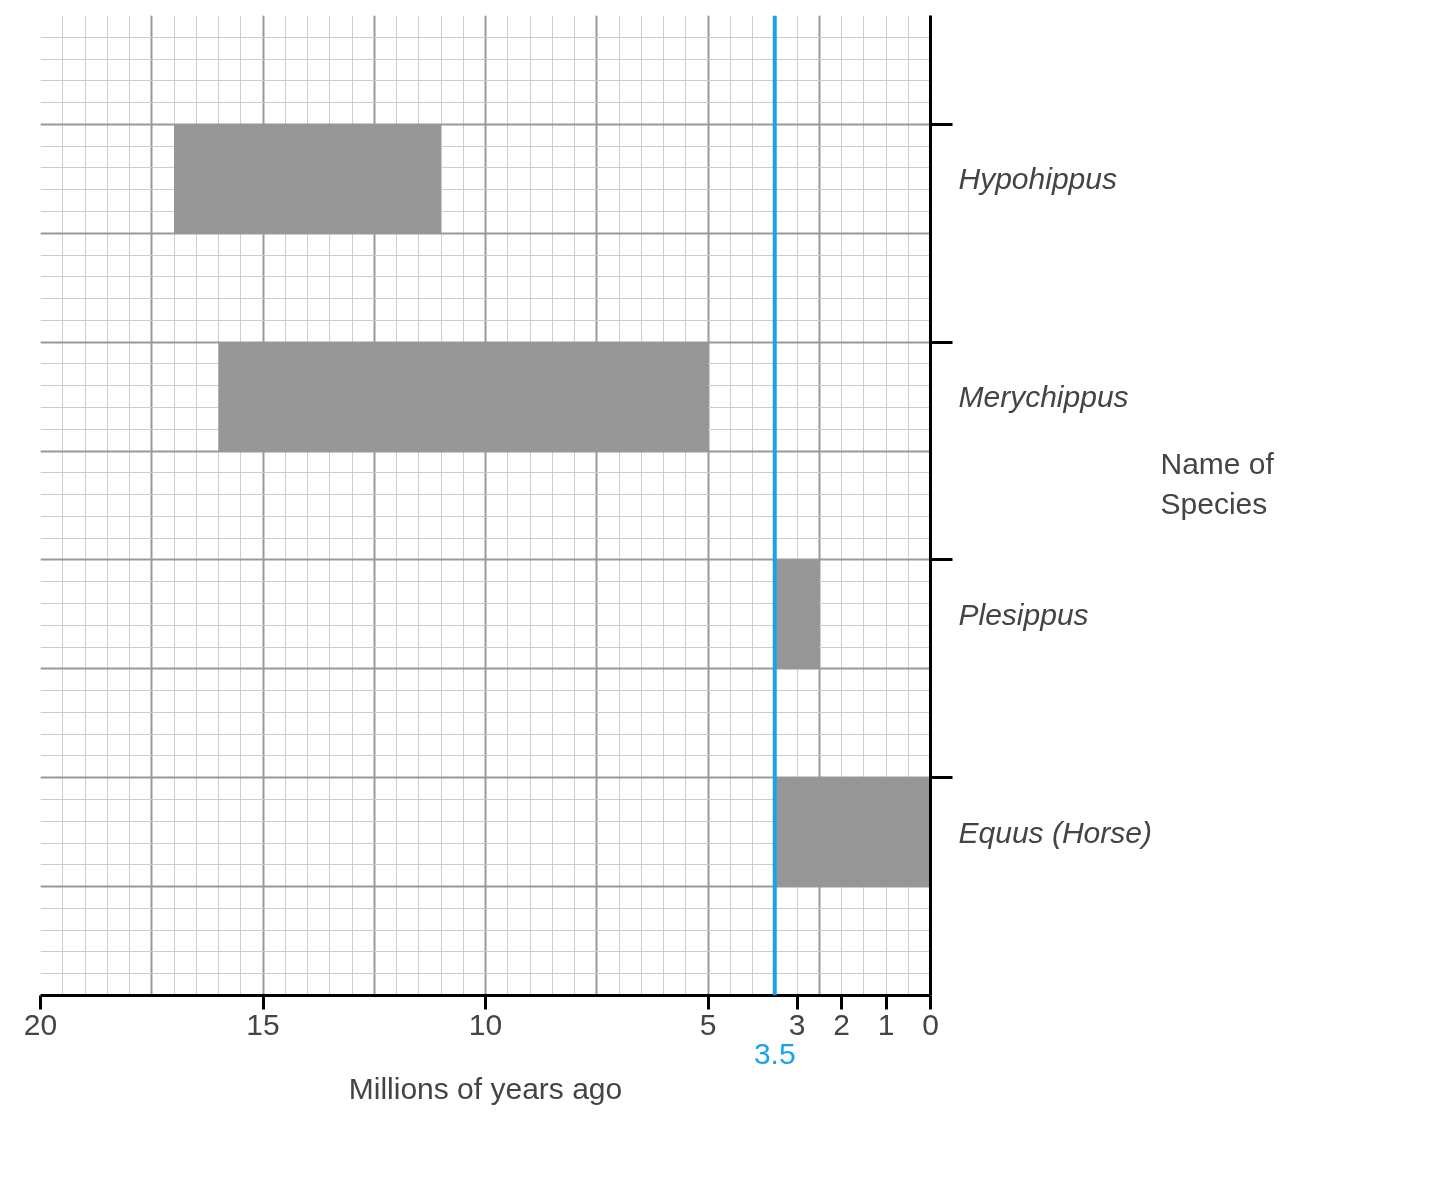 The width and height of the screenshot is (1433, 1200). I want to click on x-tick-label: 20, so click(40, 1024).